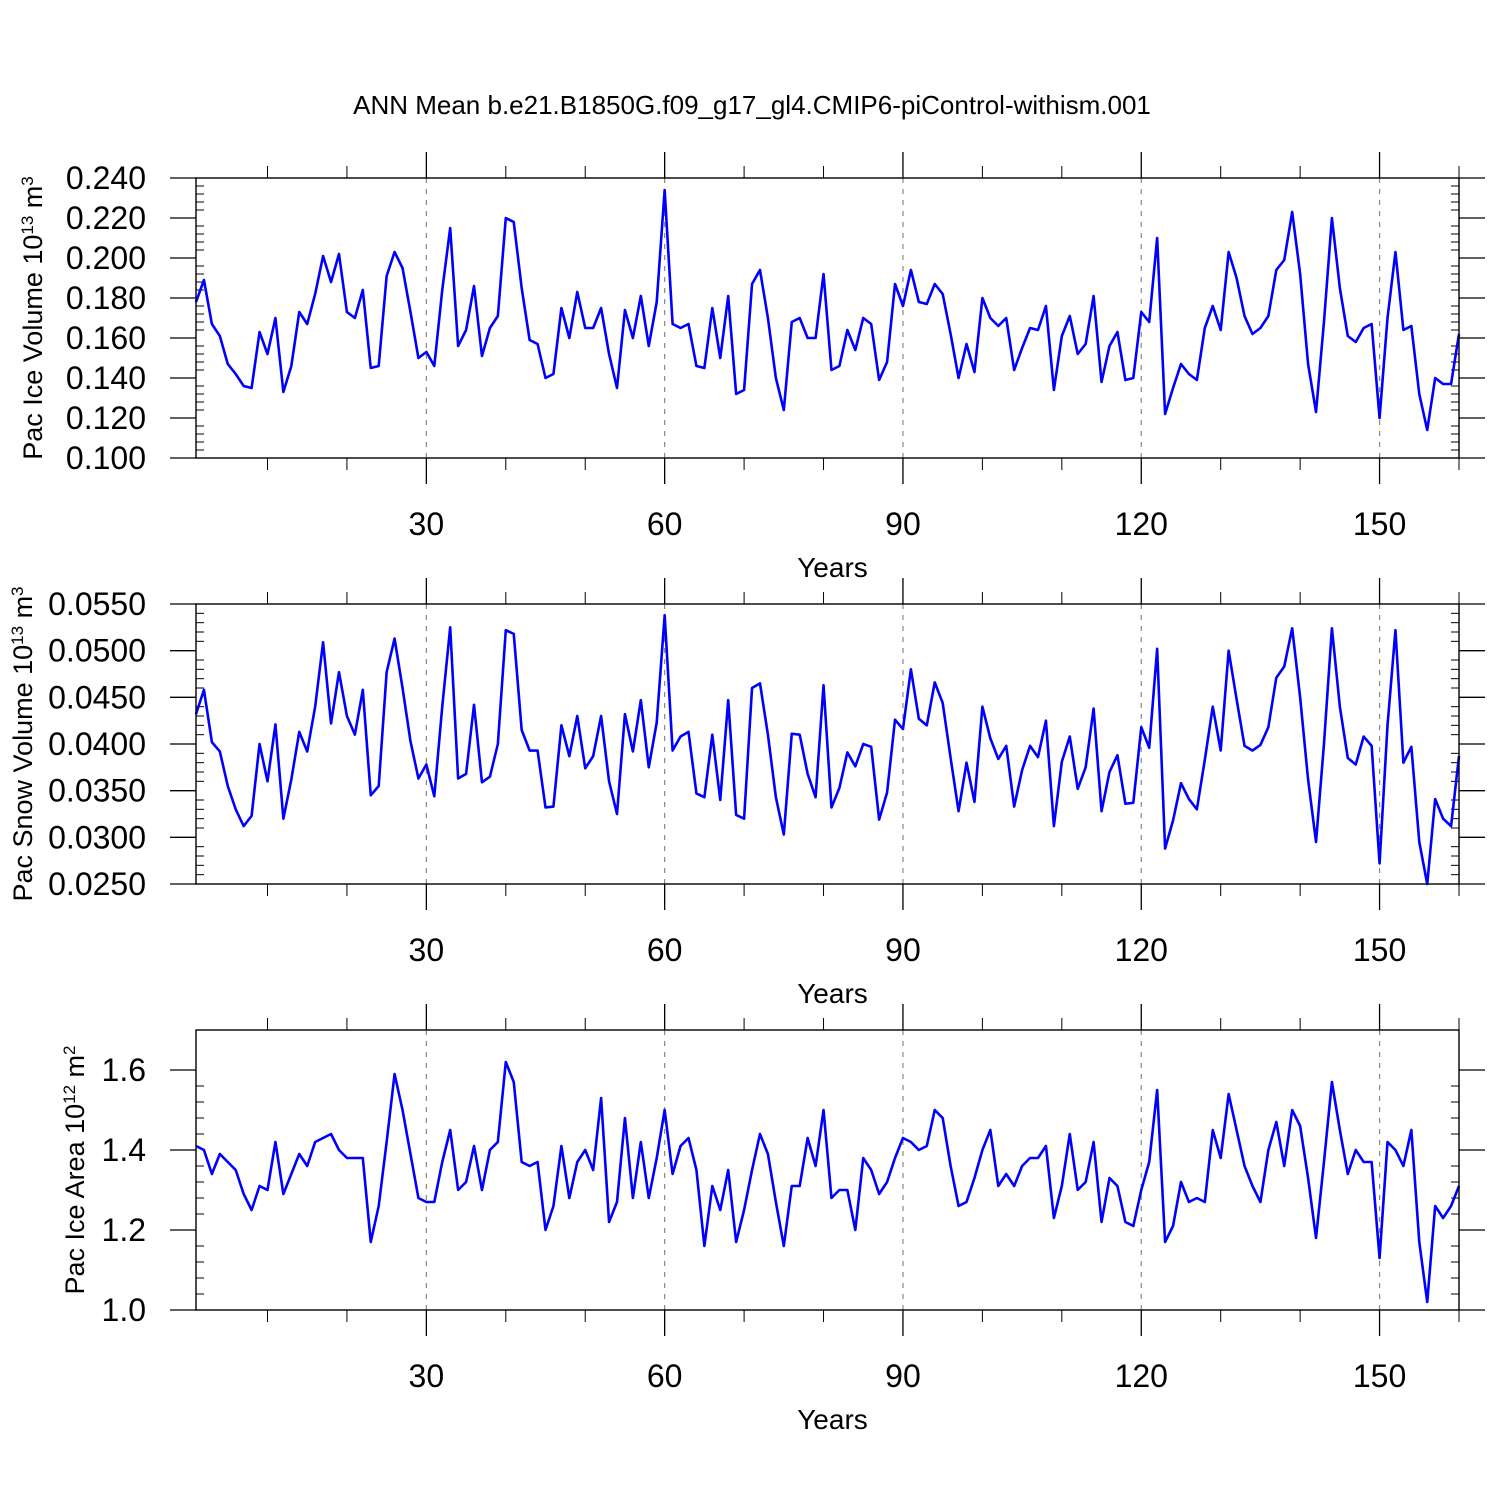  What do you see at coordinates (97, 837) in the screenshot?
I see `y-tick-label: 0.0300` at bounding box center [97, 837].